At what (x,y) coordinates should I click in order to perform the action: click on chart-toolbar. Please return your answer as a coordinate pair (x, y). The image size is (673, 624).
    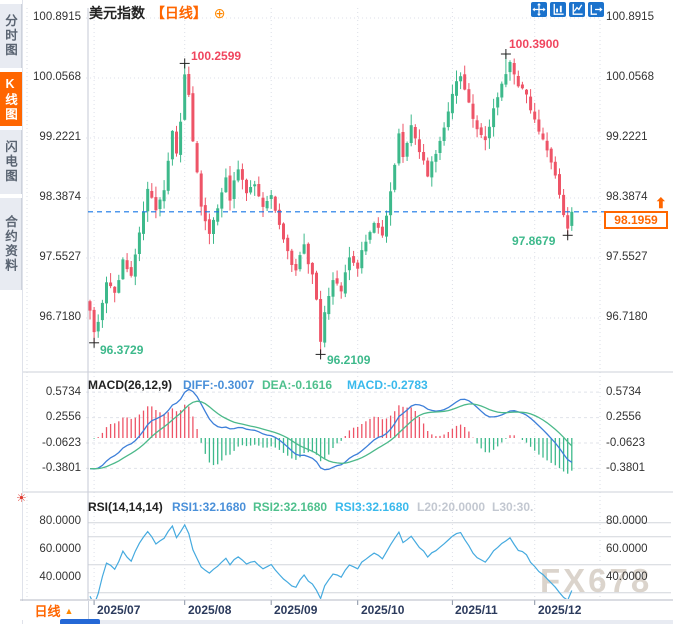
    Looking at the image, I should click on (567, 9).